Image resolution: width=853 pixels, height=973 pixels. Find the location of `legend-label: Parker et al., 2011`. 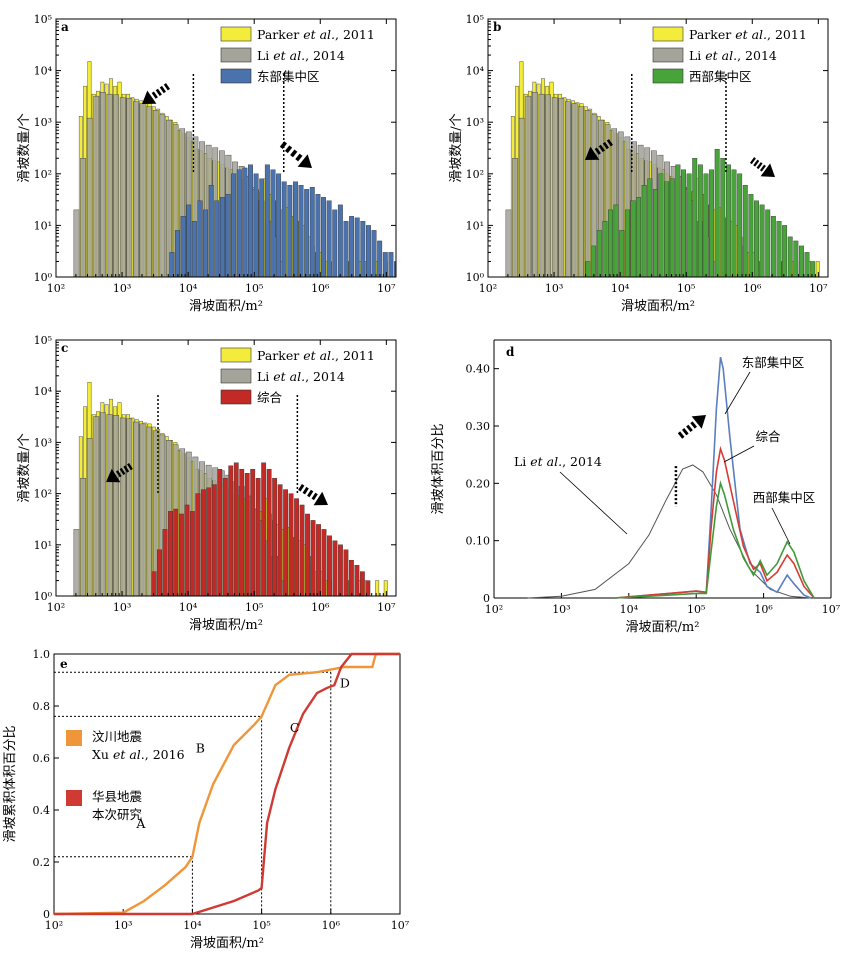

legend-label: Parker et al., 2011 is located at coordinates (316, 355).